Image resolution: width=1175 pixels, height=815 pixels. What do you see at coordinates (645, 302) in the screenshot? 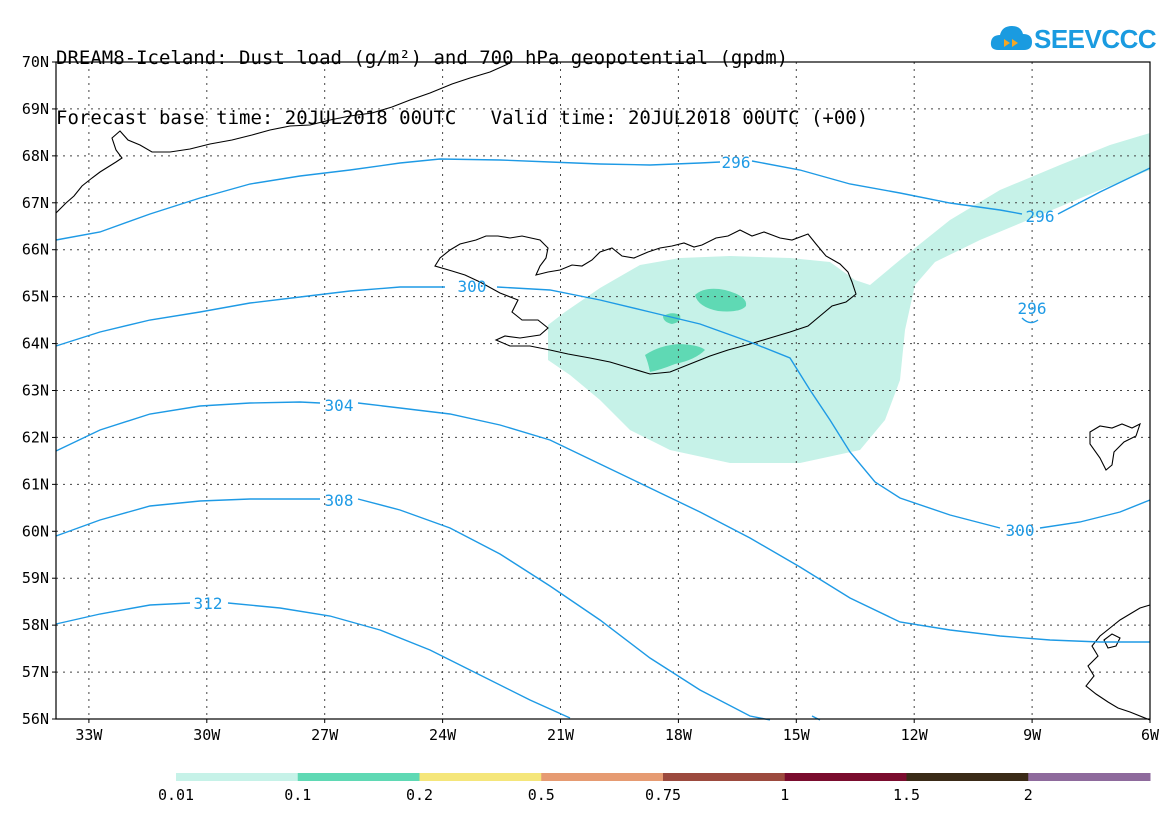
I see `iceland-coast` at bounding box center [645, 302].